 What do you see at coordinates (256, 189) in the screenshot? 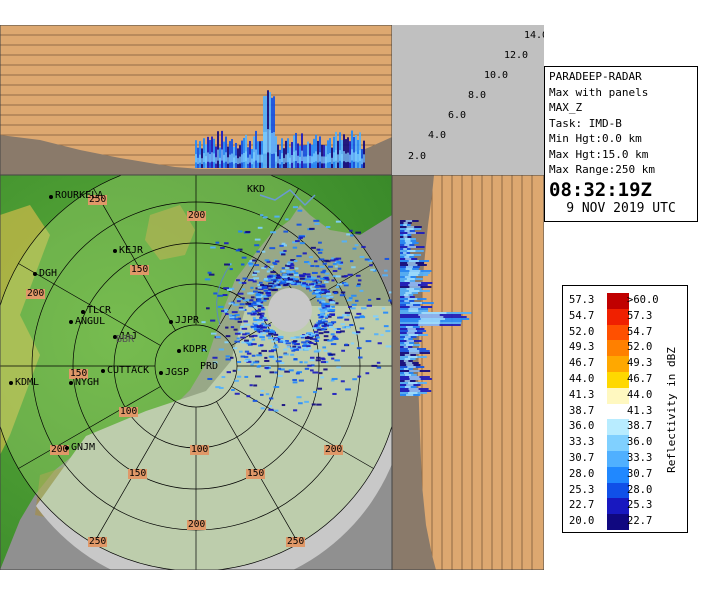
I see `city-label-kkd: KKD` at bounding box center [256, 189].